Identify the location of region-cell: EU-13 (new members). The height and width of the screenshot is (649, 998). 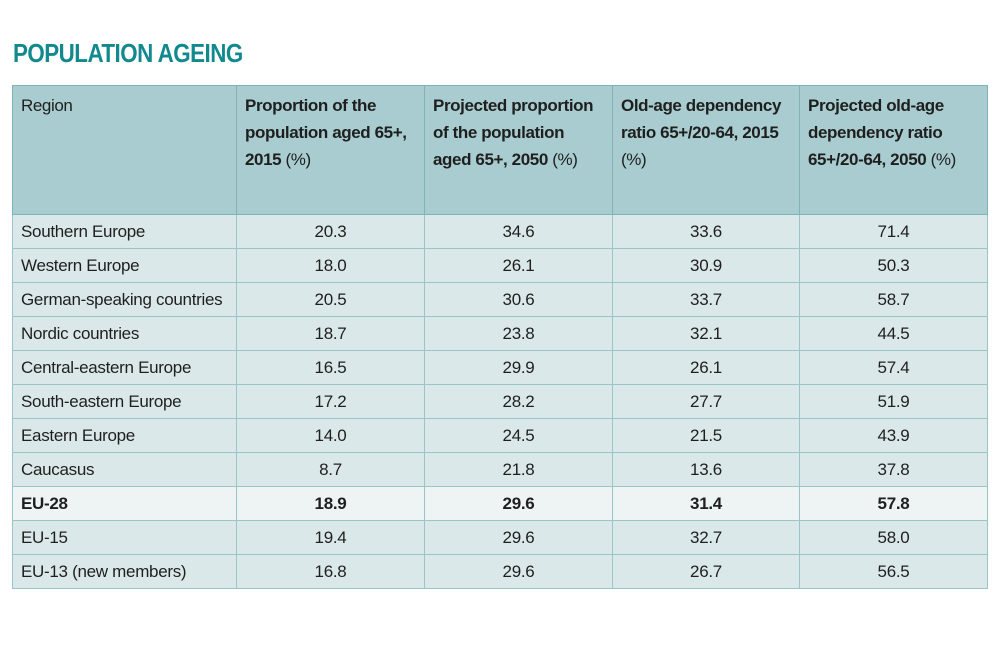
(124, 571).